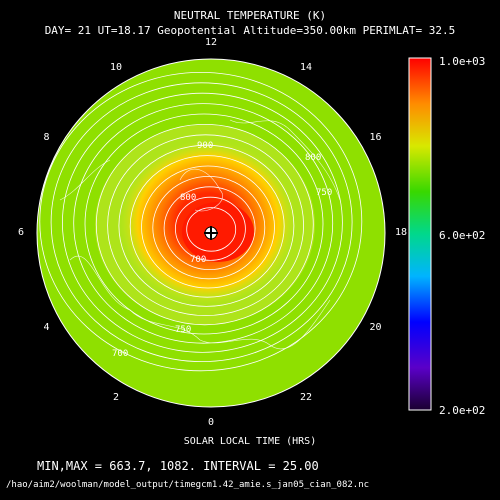 The height and width of the screenshot is (500, 500). Describe the element at coordinates (211, 422) in the screenshot. I see `hour-label-0: 0` at that location.